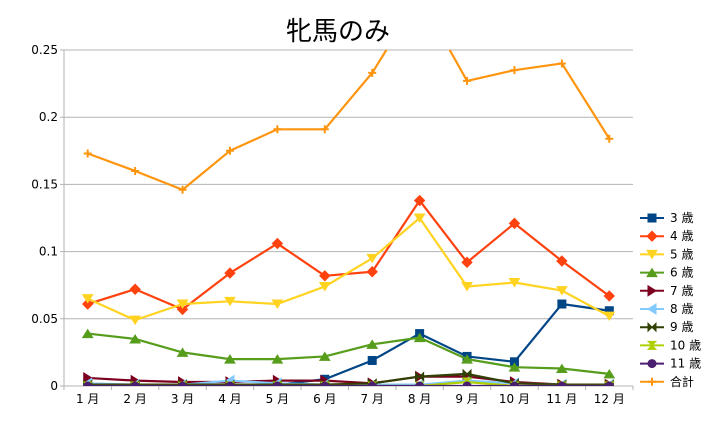  Describe the element at coordinates (666, 273) in the screenshot. I see `legend-item-4: 6 歳` at that location.